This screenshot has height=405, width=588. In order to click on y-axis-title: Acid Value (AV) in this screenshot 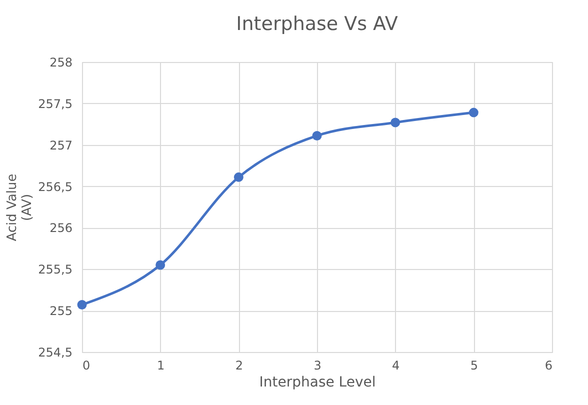, I will do `click(20, 208)`.